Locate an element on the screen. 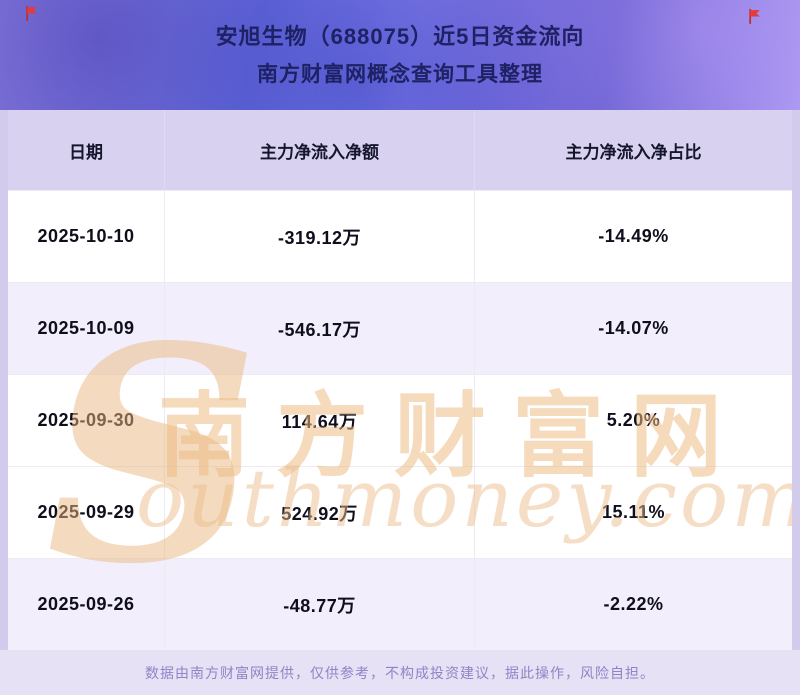 The width and height of the screenshot is (800, 695). footer-disclaimer: 数据由南方财富网提供，仅供参考，不构成投资建议，据此操作，风险自担。 is located at coordinates (400, 672).